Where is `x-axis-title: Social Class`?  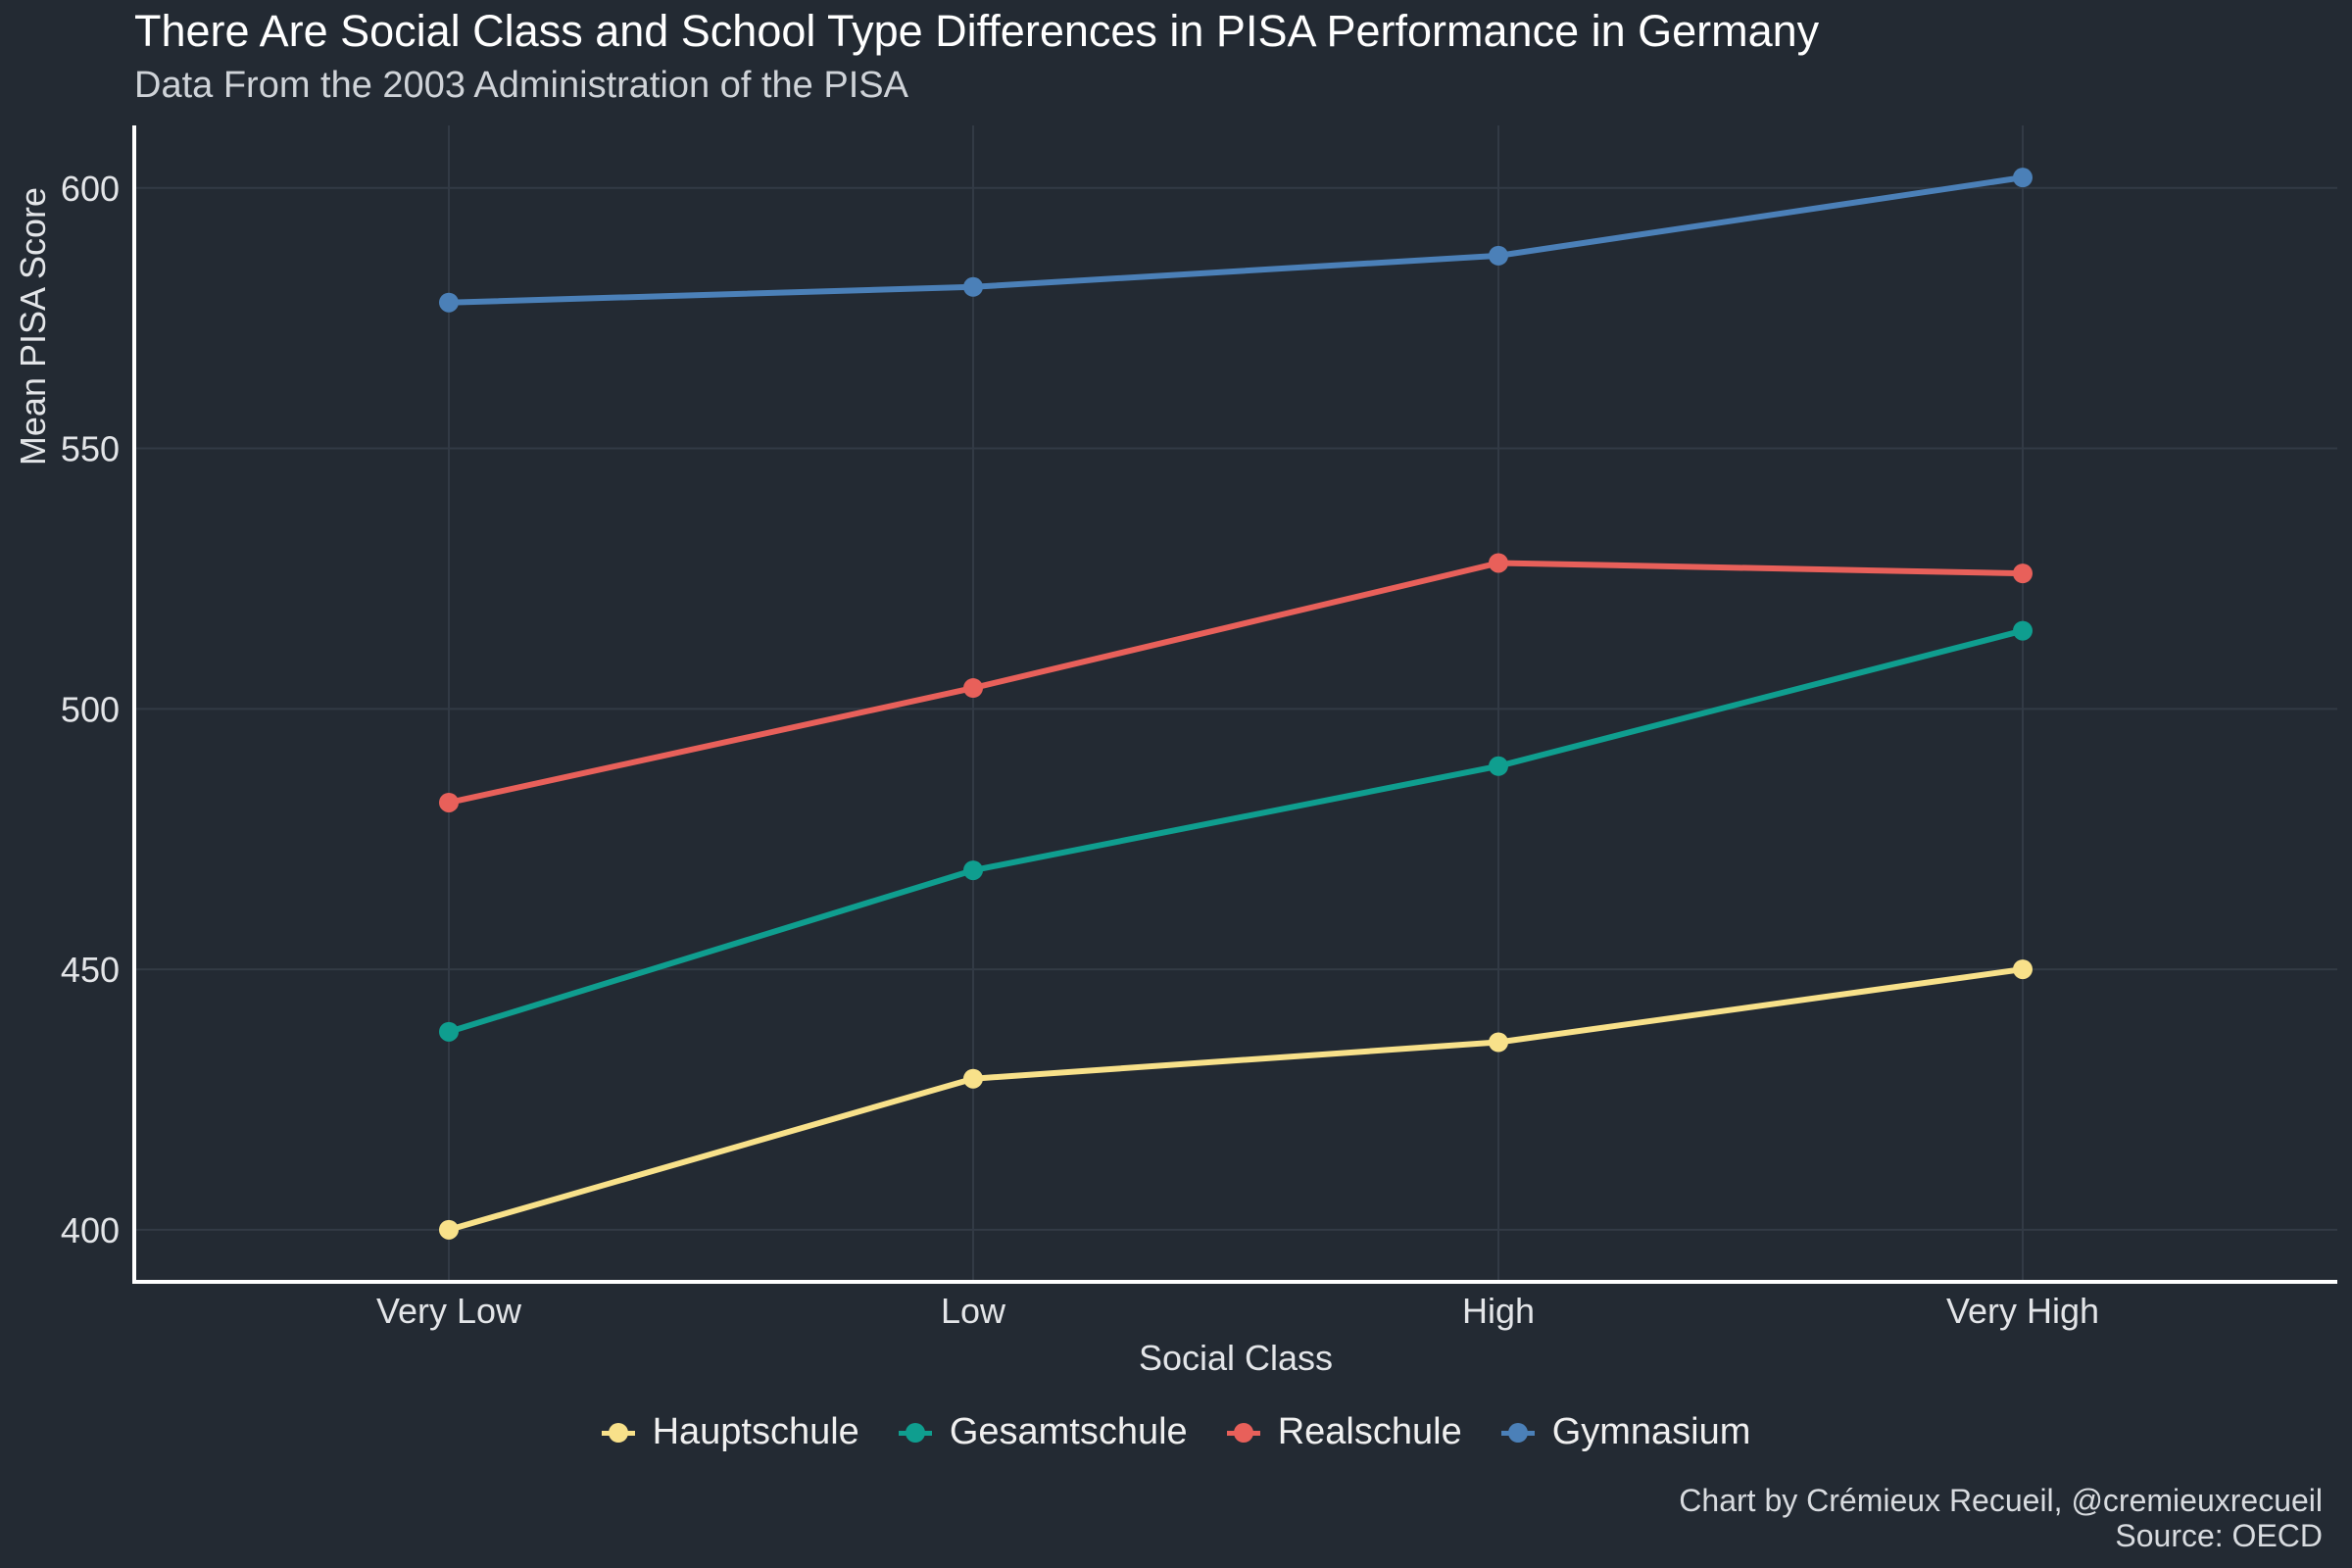
x-axis-title: Social Class is located at coordinates (1236, 1358).